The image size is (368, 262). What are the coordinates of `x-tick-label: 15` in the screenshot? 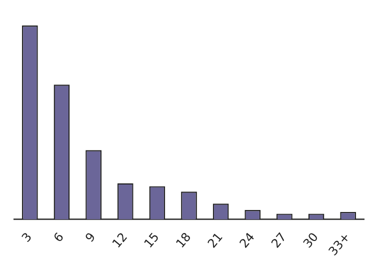 It's located at (151, 240).